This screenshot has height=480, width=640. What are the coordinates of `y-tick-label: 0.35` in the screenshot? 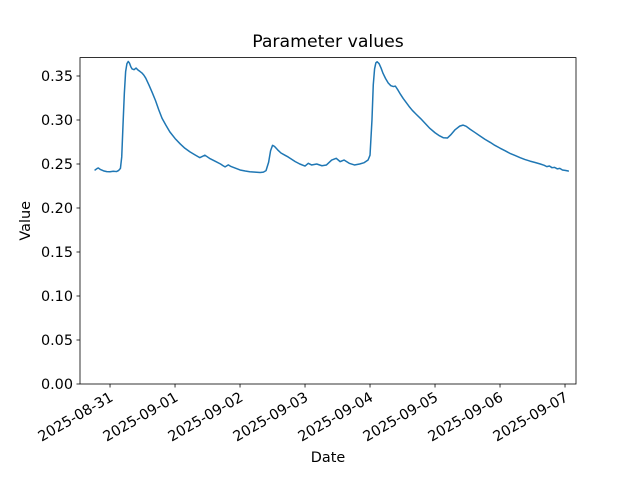 It's located at (57, 77).